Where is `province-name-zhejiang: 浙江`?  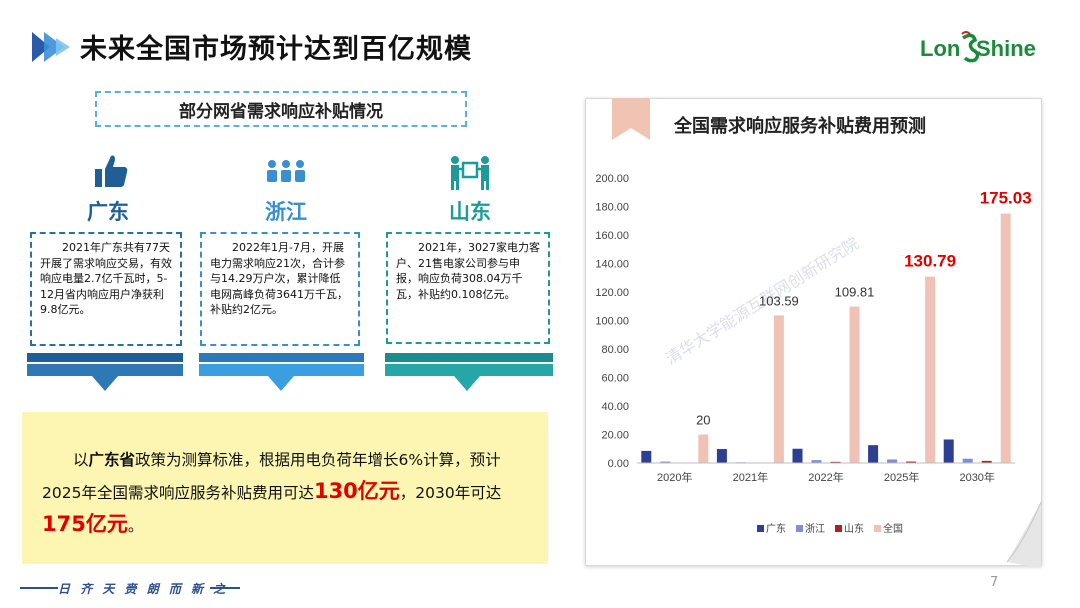 province-name-zhejiang: 浙江 is located at coordinates (286, 212).